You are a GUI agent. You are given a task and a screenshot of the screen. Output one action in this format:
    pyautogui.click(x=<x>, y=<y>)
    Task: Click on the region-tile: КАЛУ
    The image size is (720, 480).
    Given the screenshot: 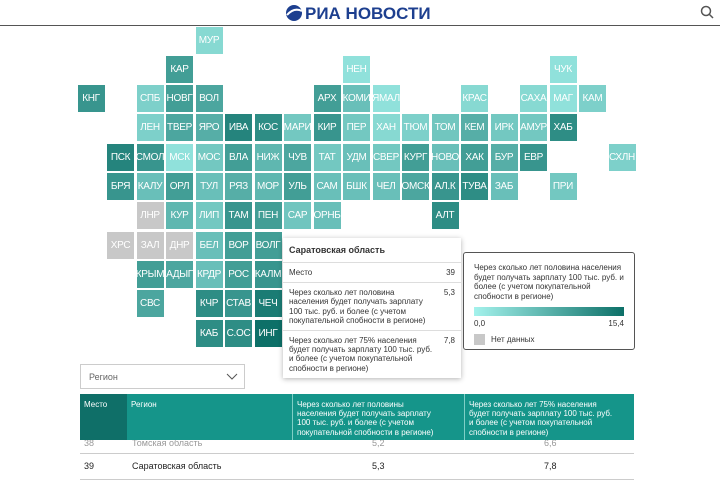 What is the action you would take?
    pyautogui.click(x=150, y=186)
    